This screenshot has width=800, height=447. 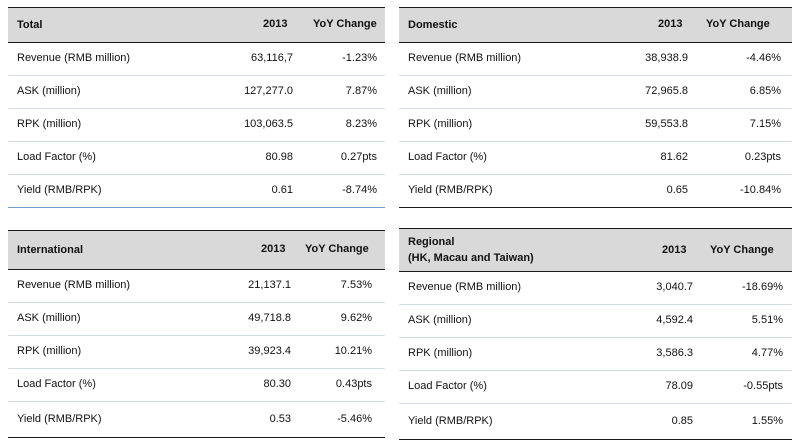 I want to click on row-value: 59,553.8, so click(x=666, y=124).